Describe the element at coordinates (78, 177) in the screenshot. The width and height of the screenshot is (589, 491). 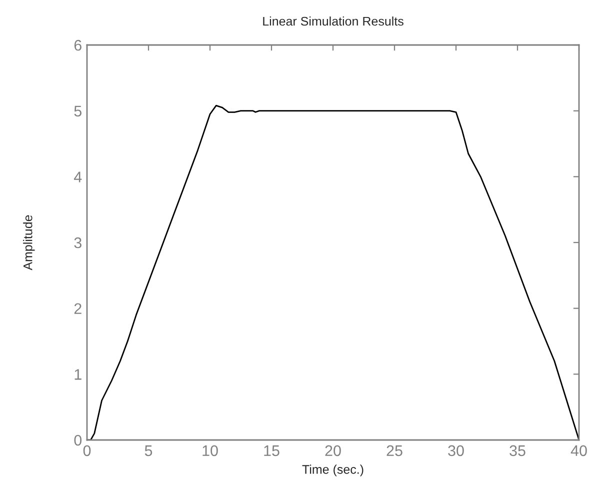
I see `y-tick-label: 4` at that location.